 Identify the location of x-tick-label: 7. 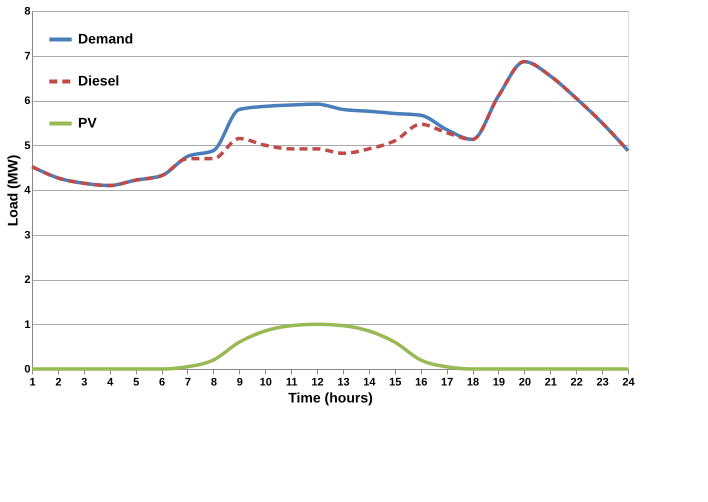
(188, 382).